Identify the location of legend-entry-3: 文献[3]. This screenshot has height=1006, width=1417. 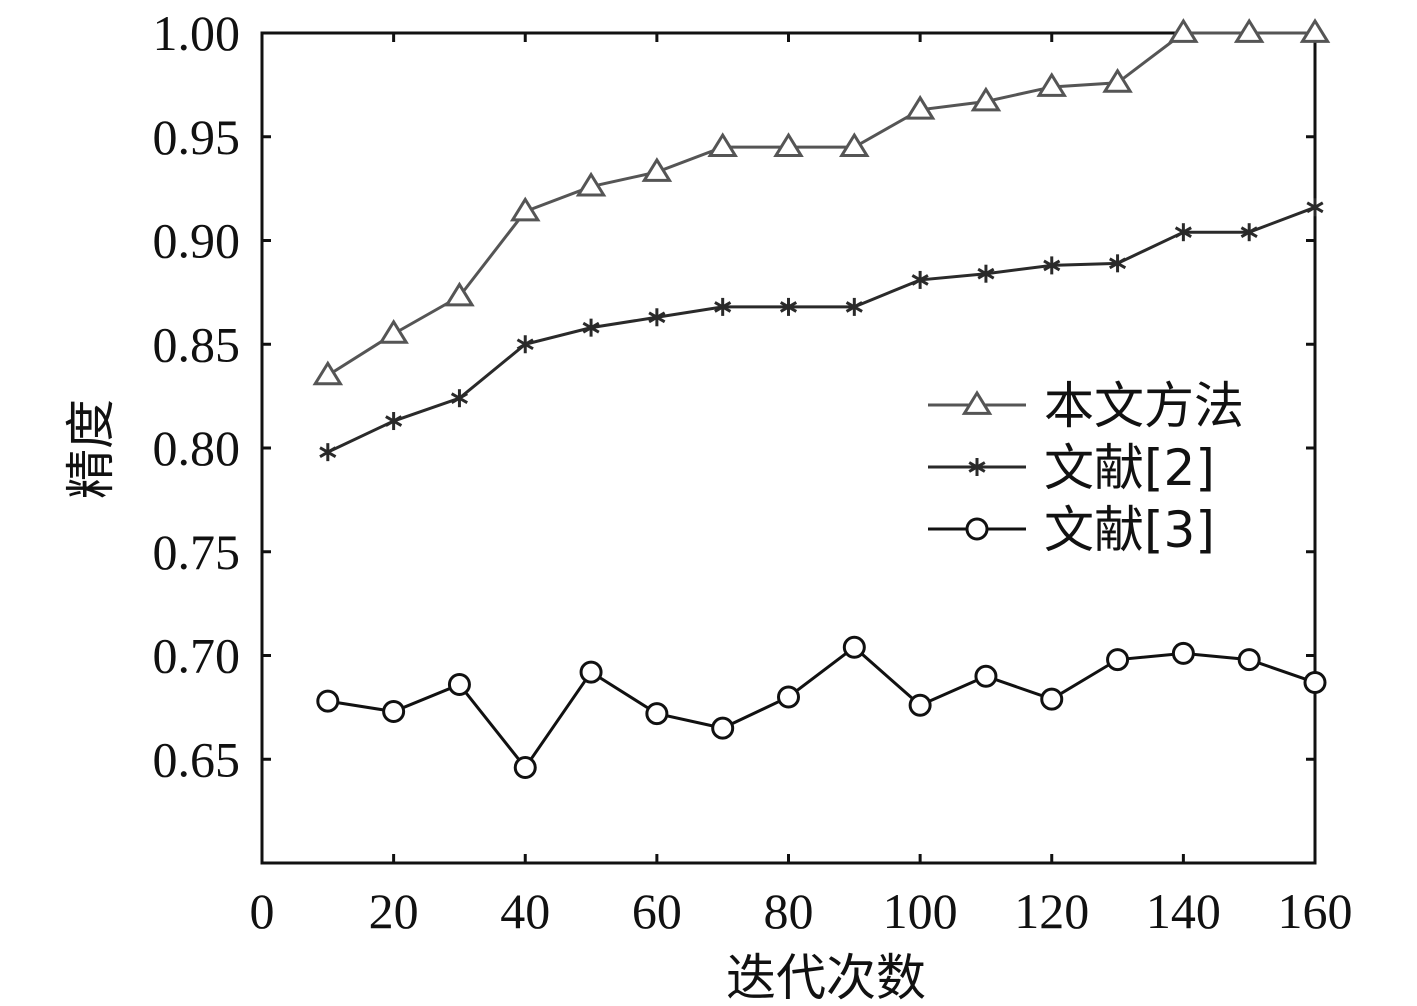
(1071, 530).